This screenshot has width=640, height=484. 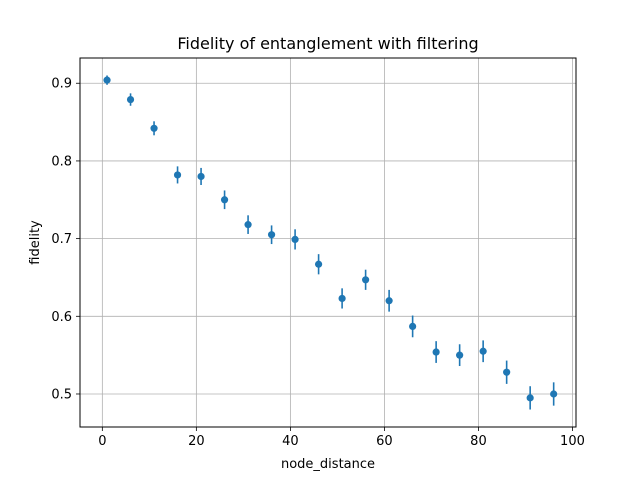 What do you see at coordinates (61, 239) in the screenshot?
I see `y-tick-label: 0.7` at bounding box center [61, 239].